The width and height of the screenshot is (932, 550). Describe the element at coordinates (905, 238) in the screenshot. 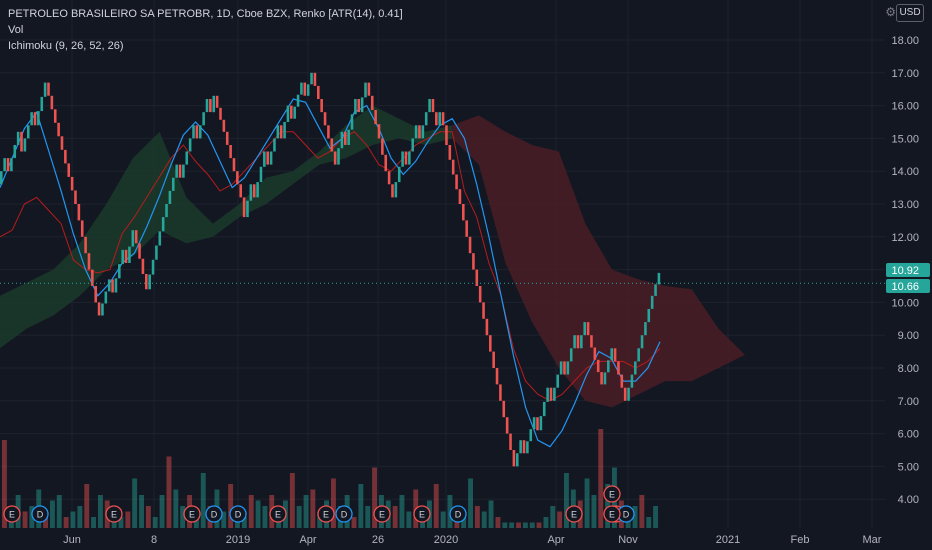

I see `y-tick-label: 12.00` at that location.